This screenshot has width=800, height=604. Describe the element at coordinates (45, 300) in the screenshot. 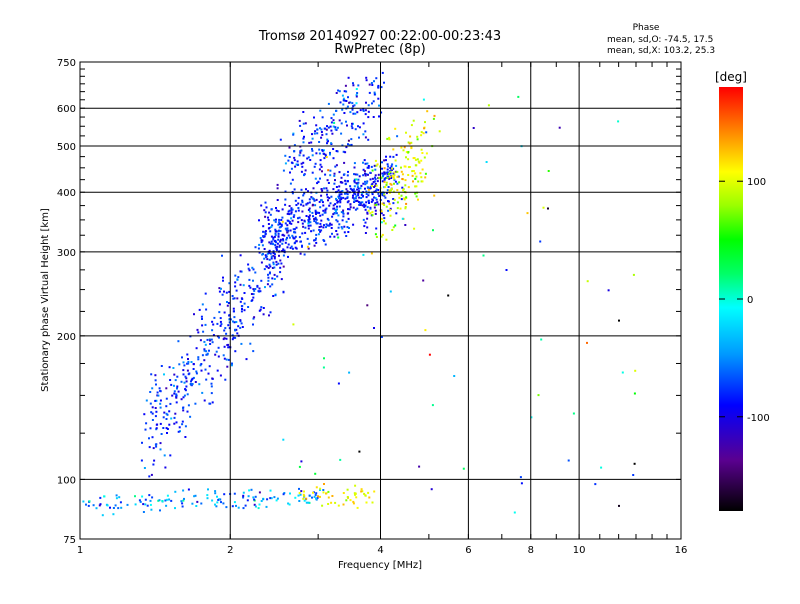

I see `y-axis-label: Stationary phase Virtual Height [km]` at that location.